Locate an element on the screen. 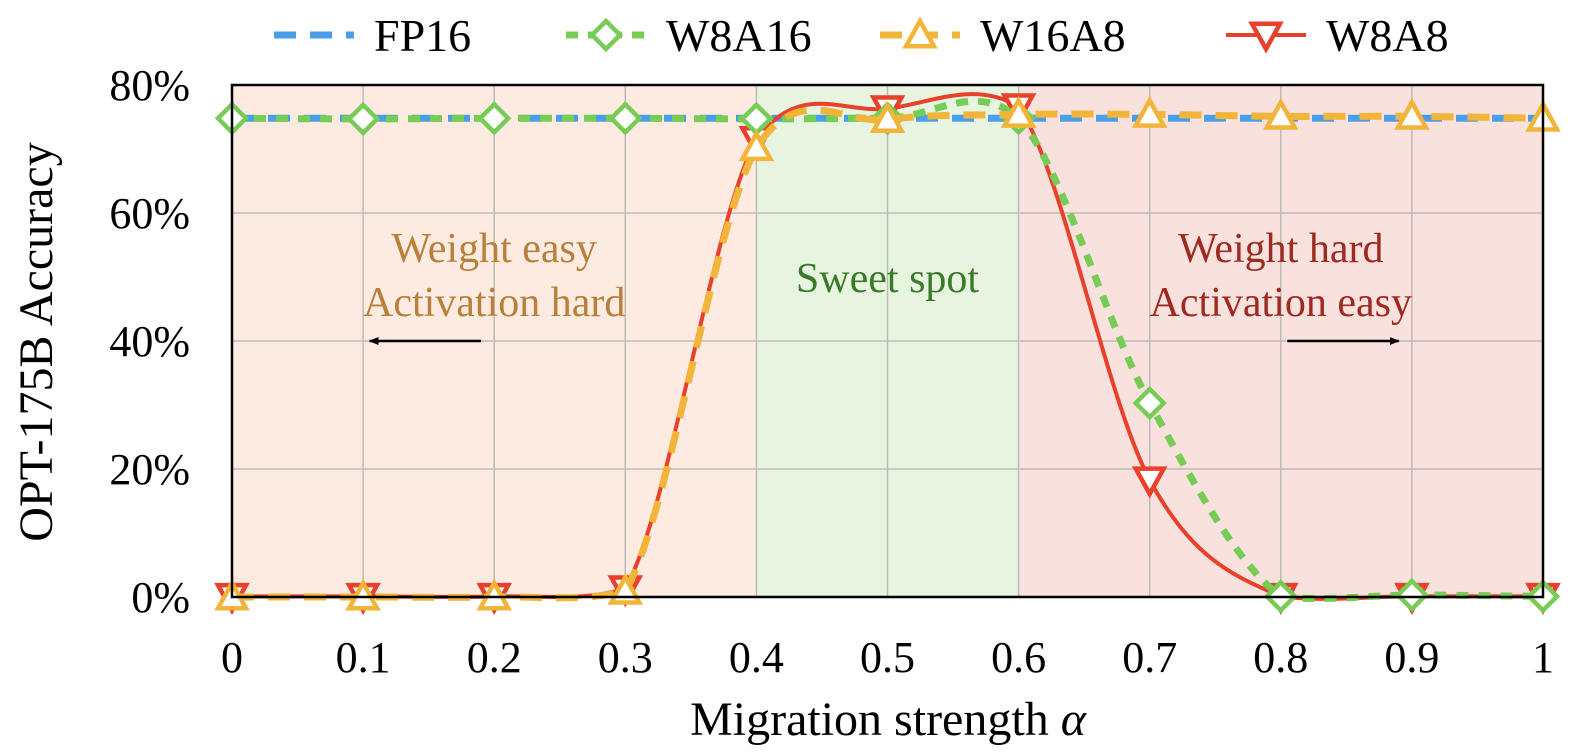 The width and height of the screenshot is (1577, 755). x-tick-label-1: 0.1 is located at coordinates (363, 657).